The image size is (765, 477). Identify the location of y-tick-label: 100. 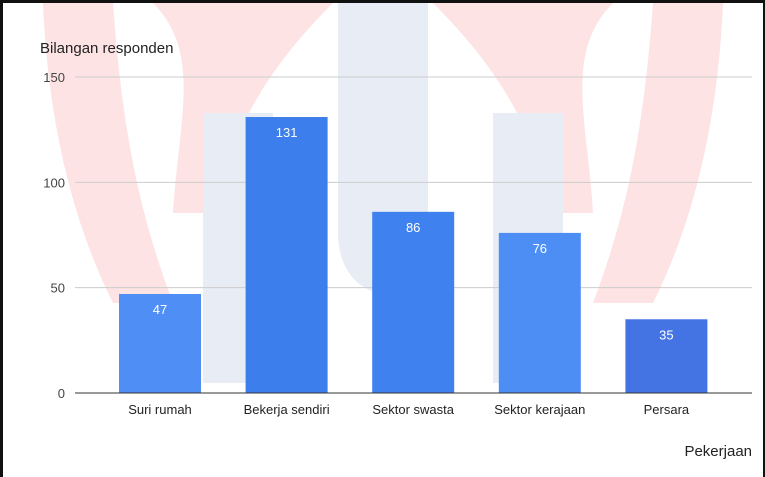
(54, 182).